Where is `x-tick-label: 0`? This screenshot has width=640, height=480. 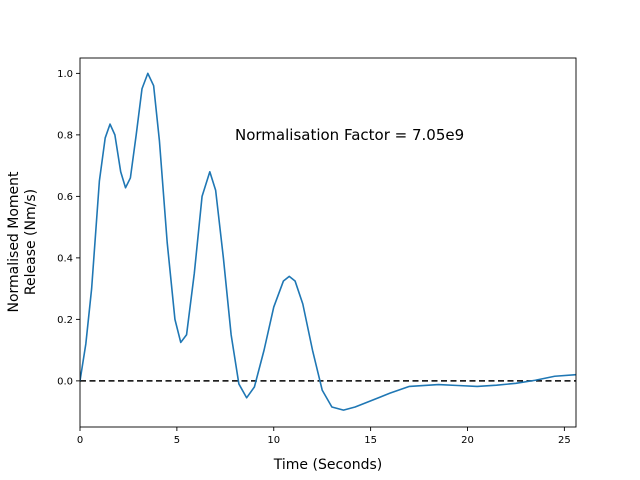 x-tick-label: 0 is located at coordinates (80, 440).